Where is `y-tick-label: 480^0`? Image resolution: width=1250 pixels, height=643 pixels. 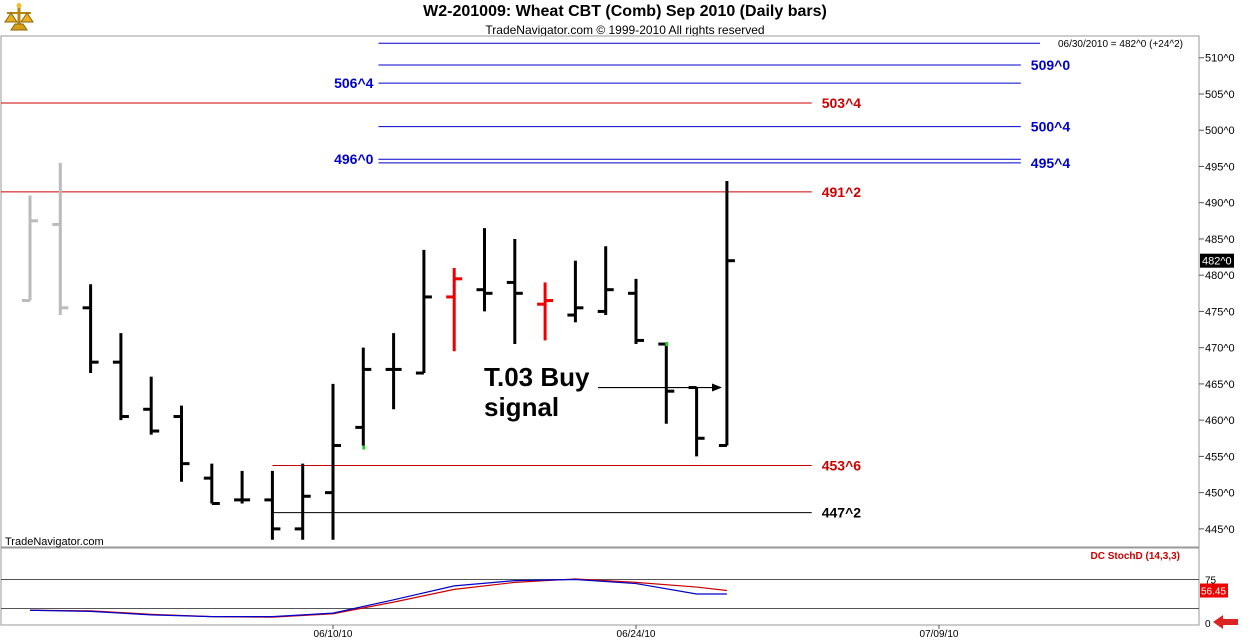 y-tick-label: 480^0 is located at coordinates (1220, 276).